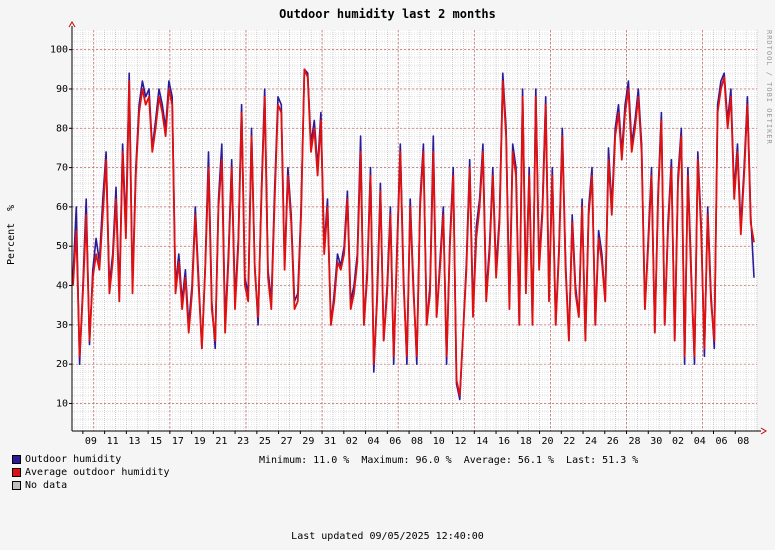 Image resolution: width=775 pixels, height=550 pixels. Describe the element at coordinates (330, 441) in the screenshot. I see `x-tick-label: 31` at that location.